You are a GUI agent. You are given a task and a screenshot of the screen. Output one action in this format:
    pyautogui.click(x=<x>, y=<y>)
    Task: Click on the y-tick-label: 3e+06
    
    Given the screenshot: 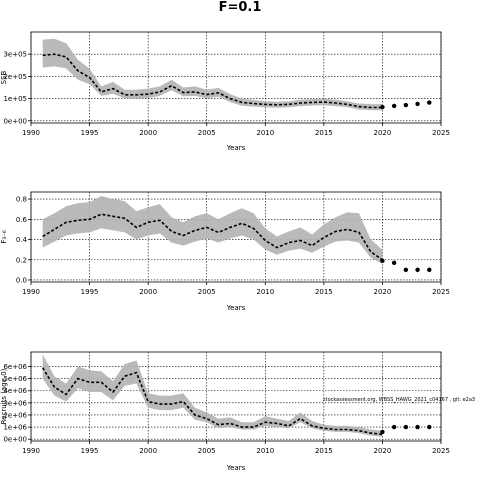 What is the action you would take?
    pyautogui.click(x=15, y=403)
    